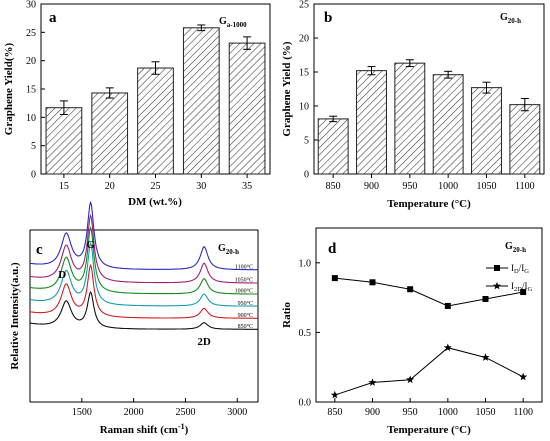  What do you see at coordinates (487, 186) in the screenshot?
I see `b-xtick-label: 1050` at bounding box center [487, 186].